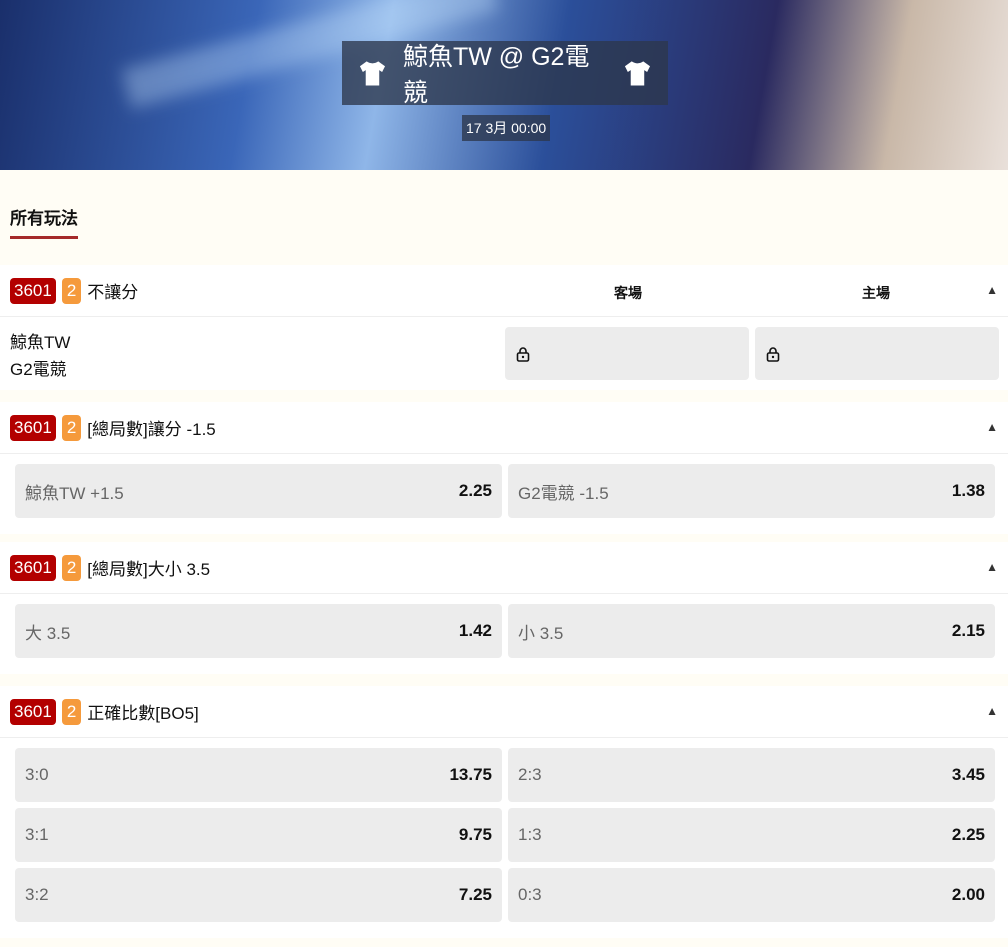 This screenshot has height=947, width=1008. Describe the element at coordinates (628, 293) in the screenshot. I see `column-away: 客場` at that location.